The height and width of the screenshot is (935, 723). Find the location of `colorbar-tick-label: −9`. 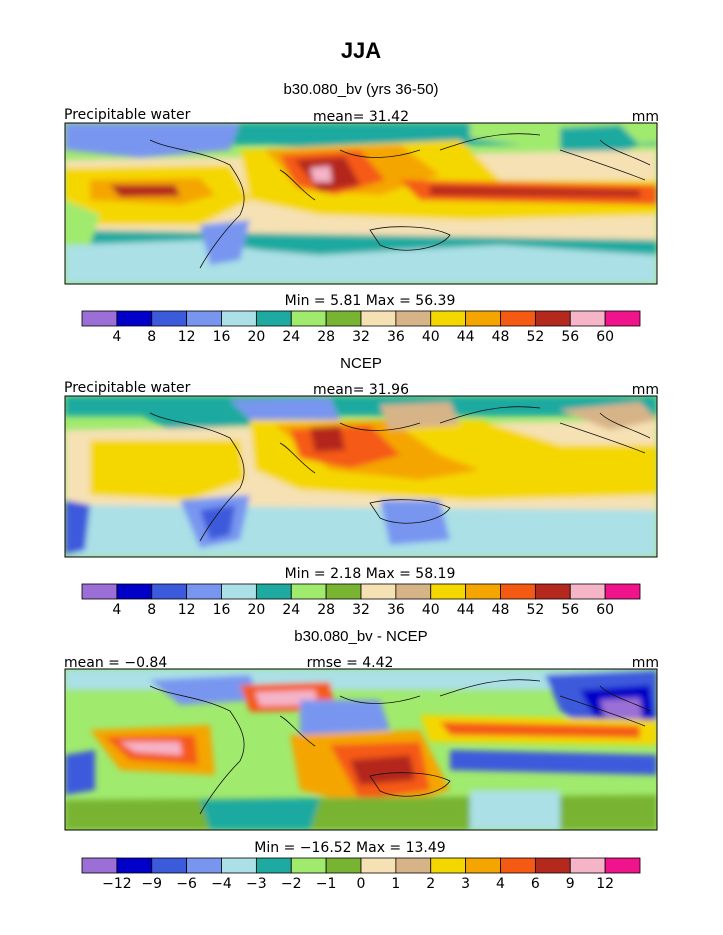

colorbar-tick-label: −9 is located at coordinates (151, 884).